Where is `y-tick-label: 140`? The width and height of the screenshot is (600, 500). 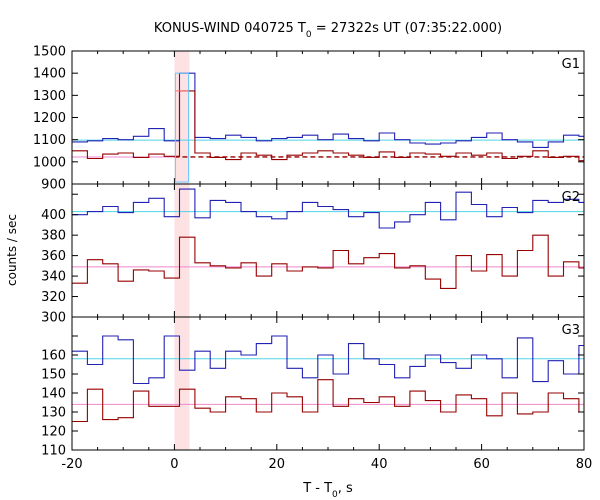
y-tick-label: 140 is located at coordinates (53, 394).